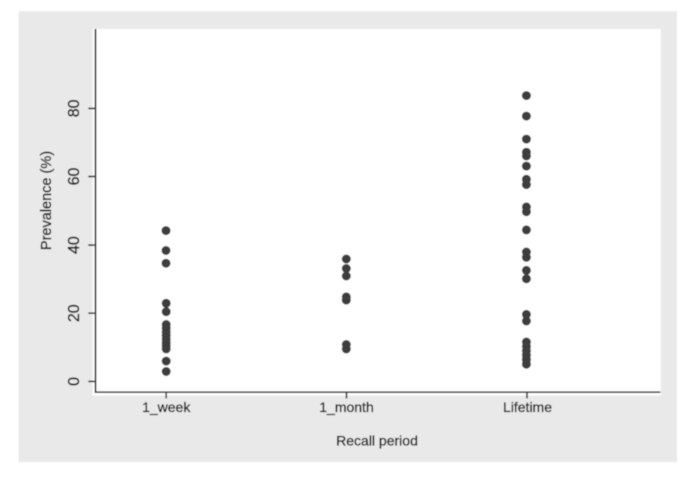  What do you see at coordinates (346, 407) in the screenshot?
I see `svg-text: 1_month` at bounding box center [346, 407].